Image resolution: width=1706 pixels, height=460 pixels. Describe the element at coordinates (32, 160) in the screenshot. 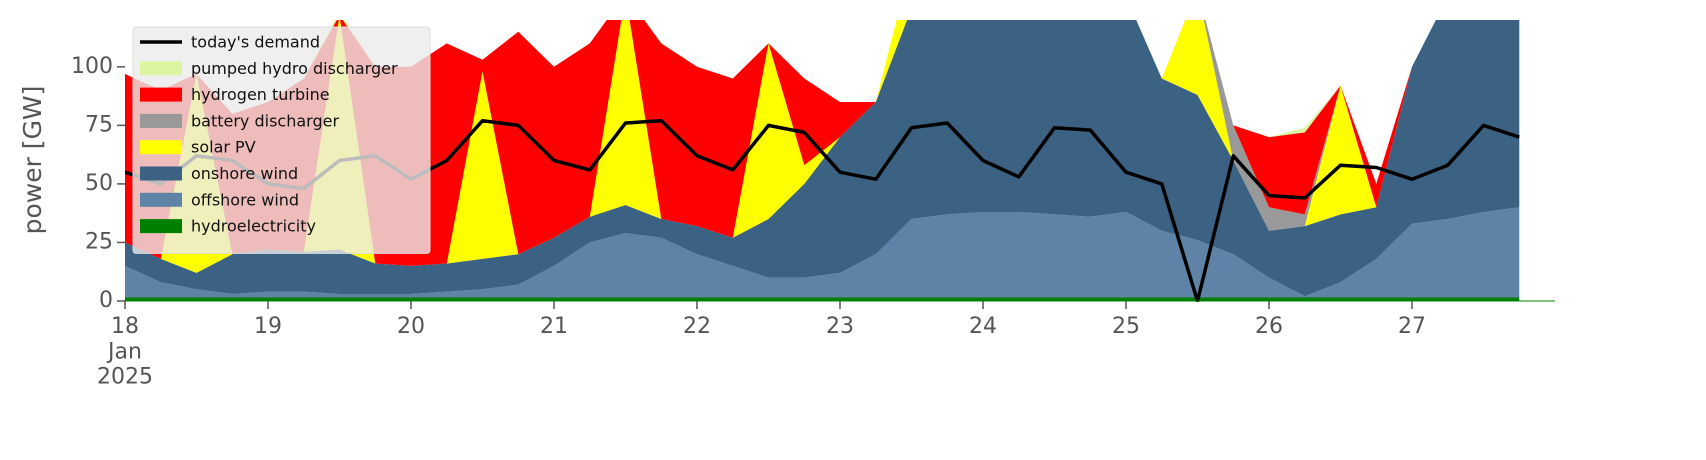

I see `y-axis-label: power [GW]` at that location.